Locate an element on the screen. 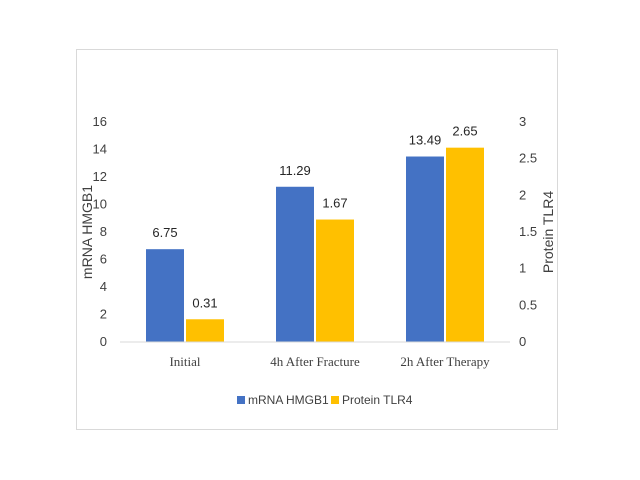  left-axis-ticks: 0 2 4 6 8 10 12 14 16 is located at coordinates (100, 231).